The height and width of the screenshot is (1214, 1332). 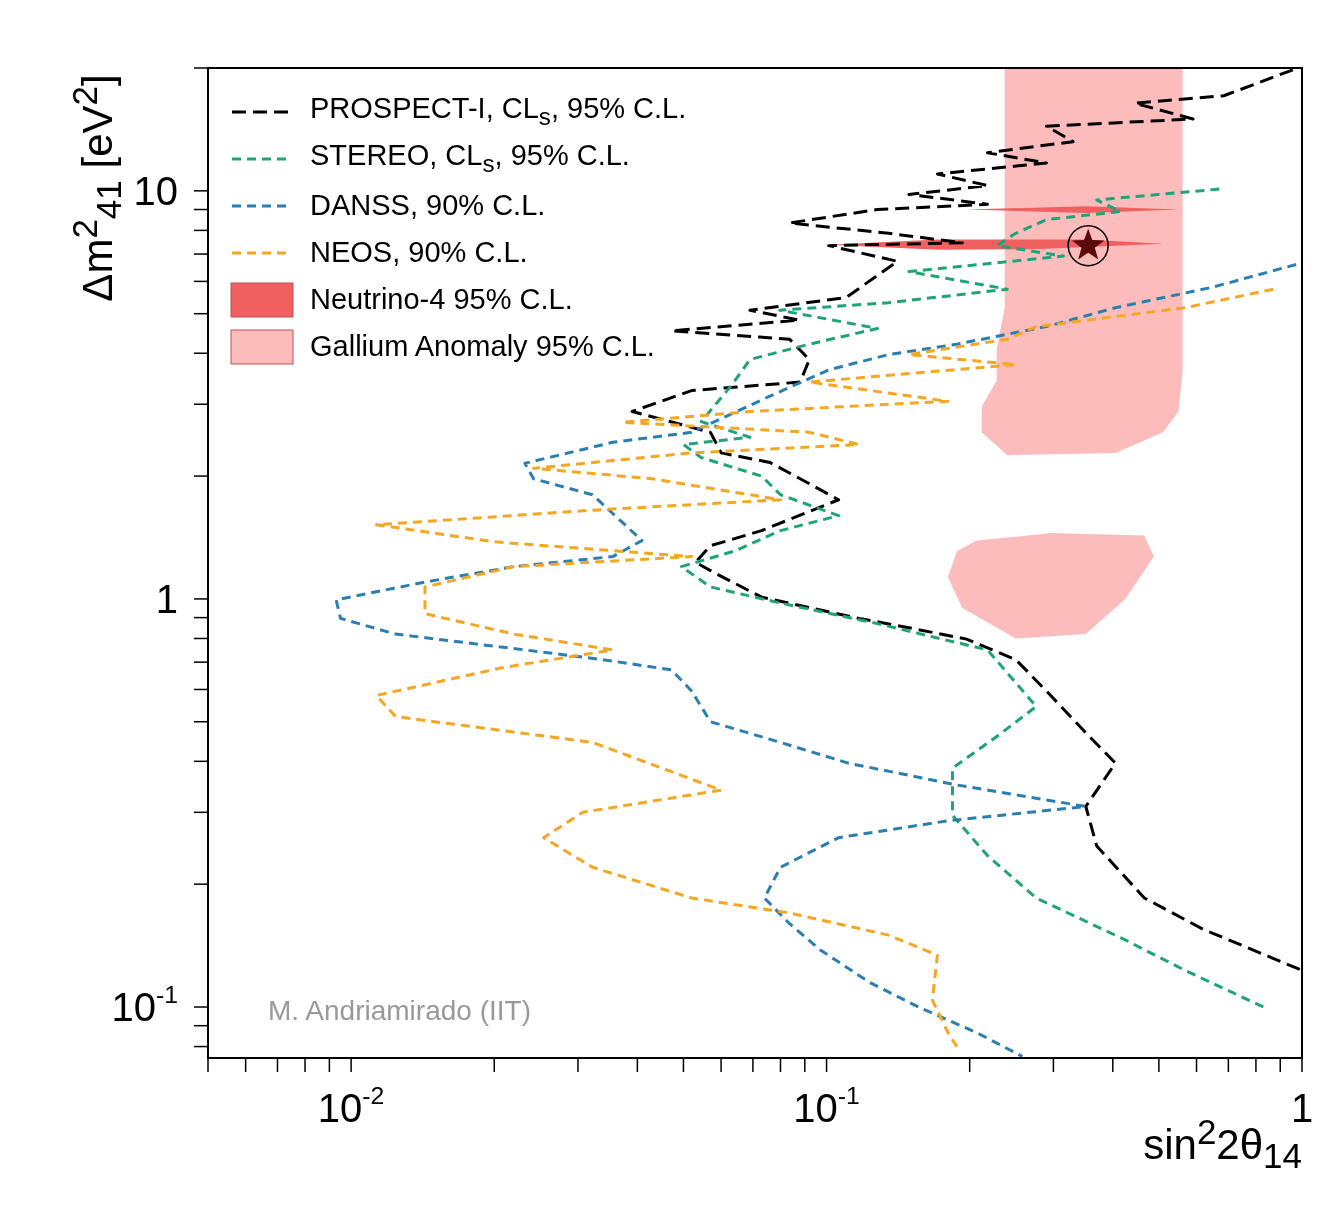 I want to click on x-tick-label: 10$^{-1}$, so click(x=826, y=1106).